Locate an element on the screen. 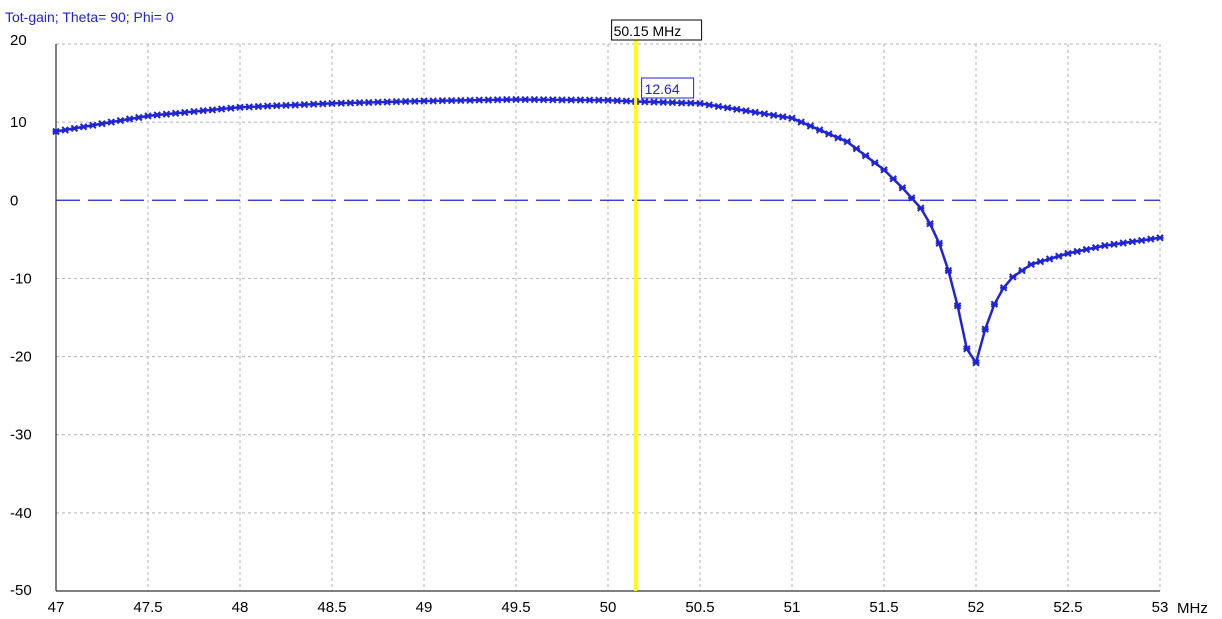  cursor-value-box is located at coordinates (668, 88).